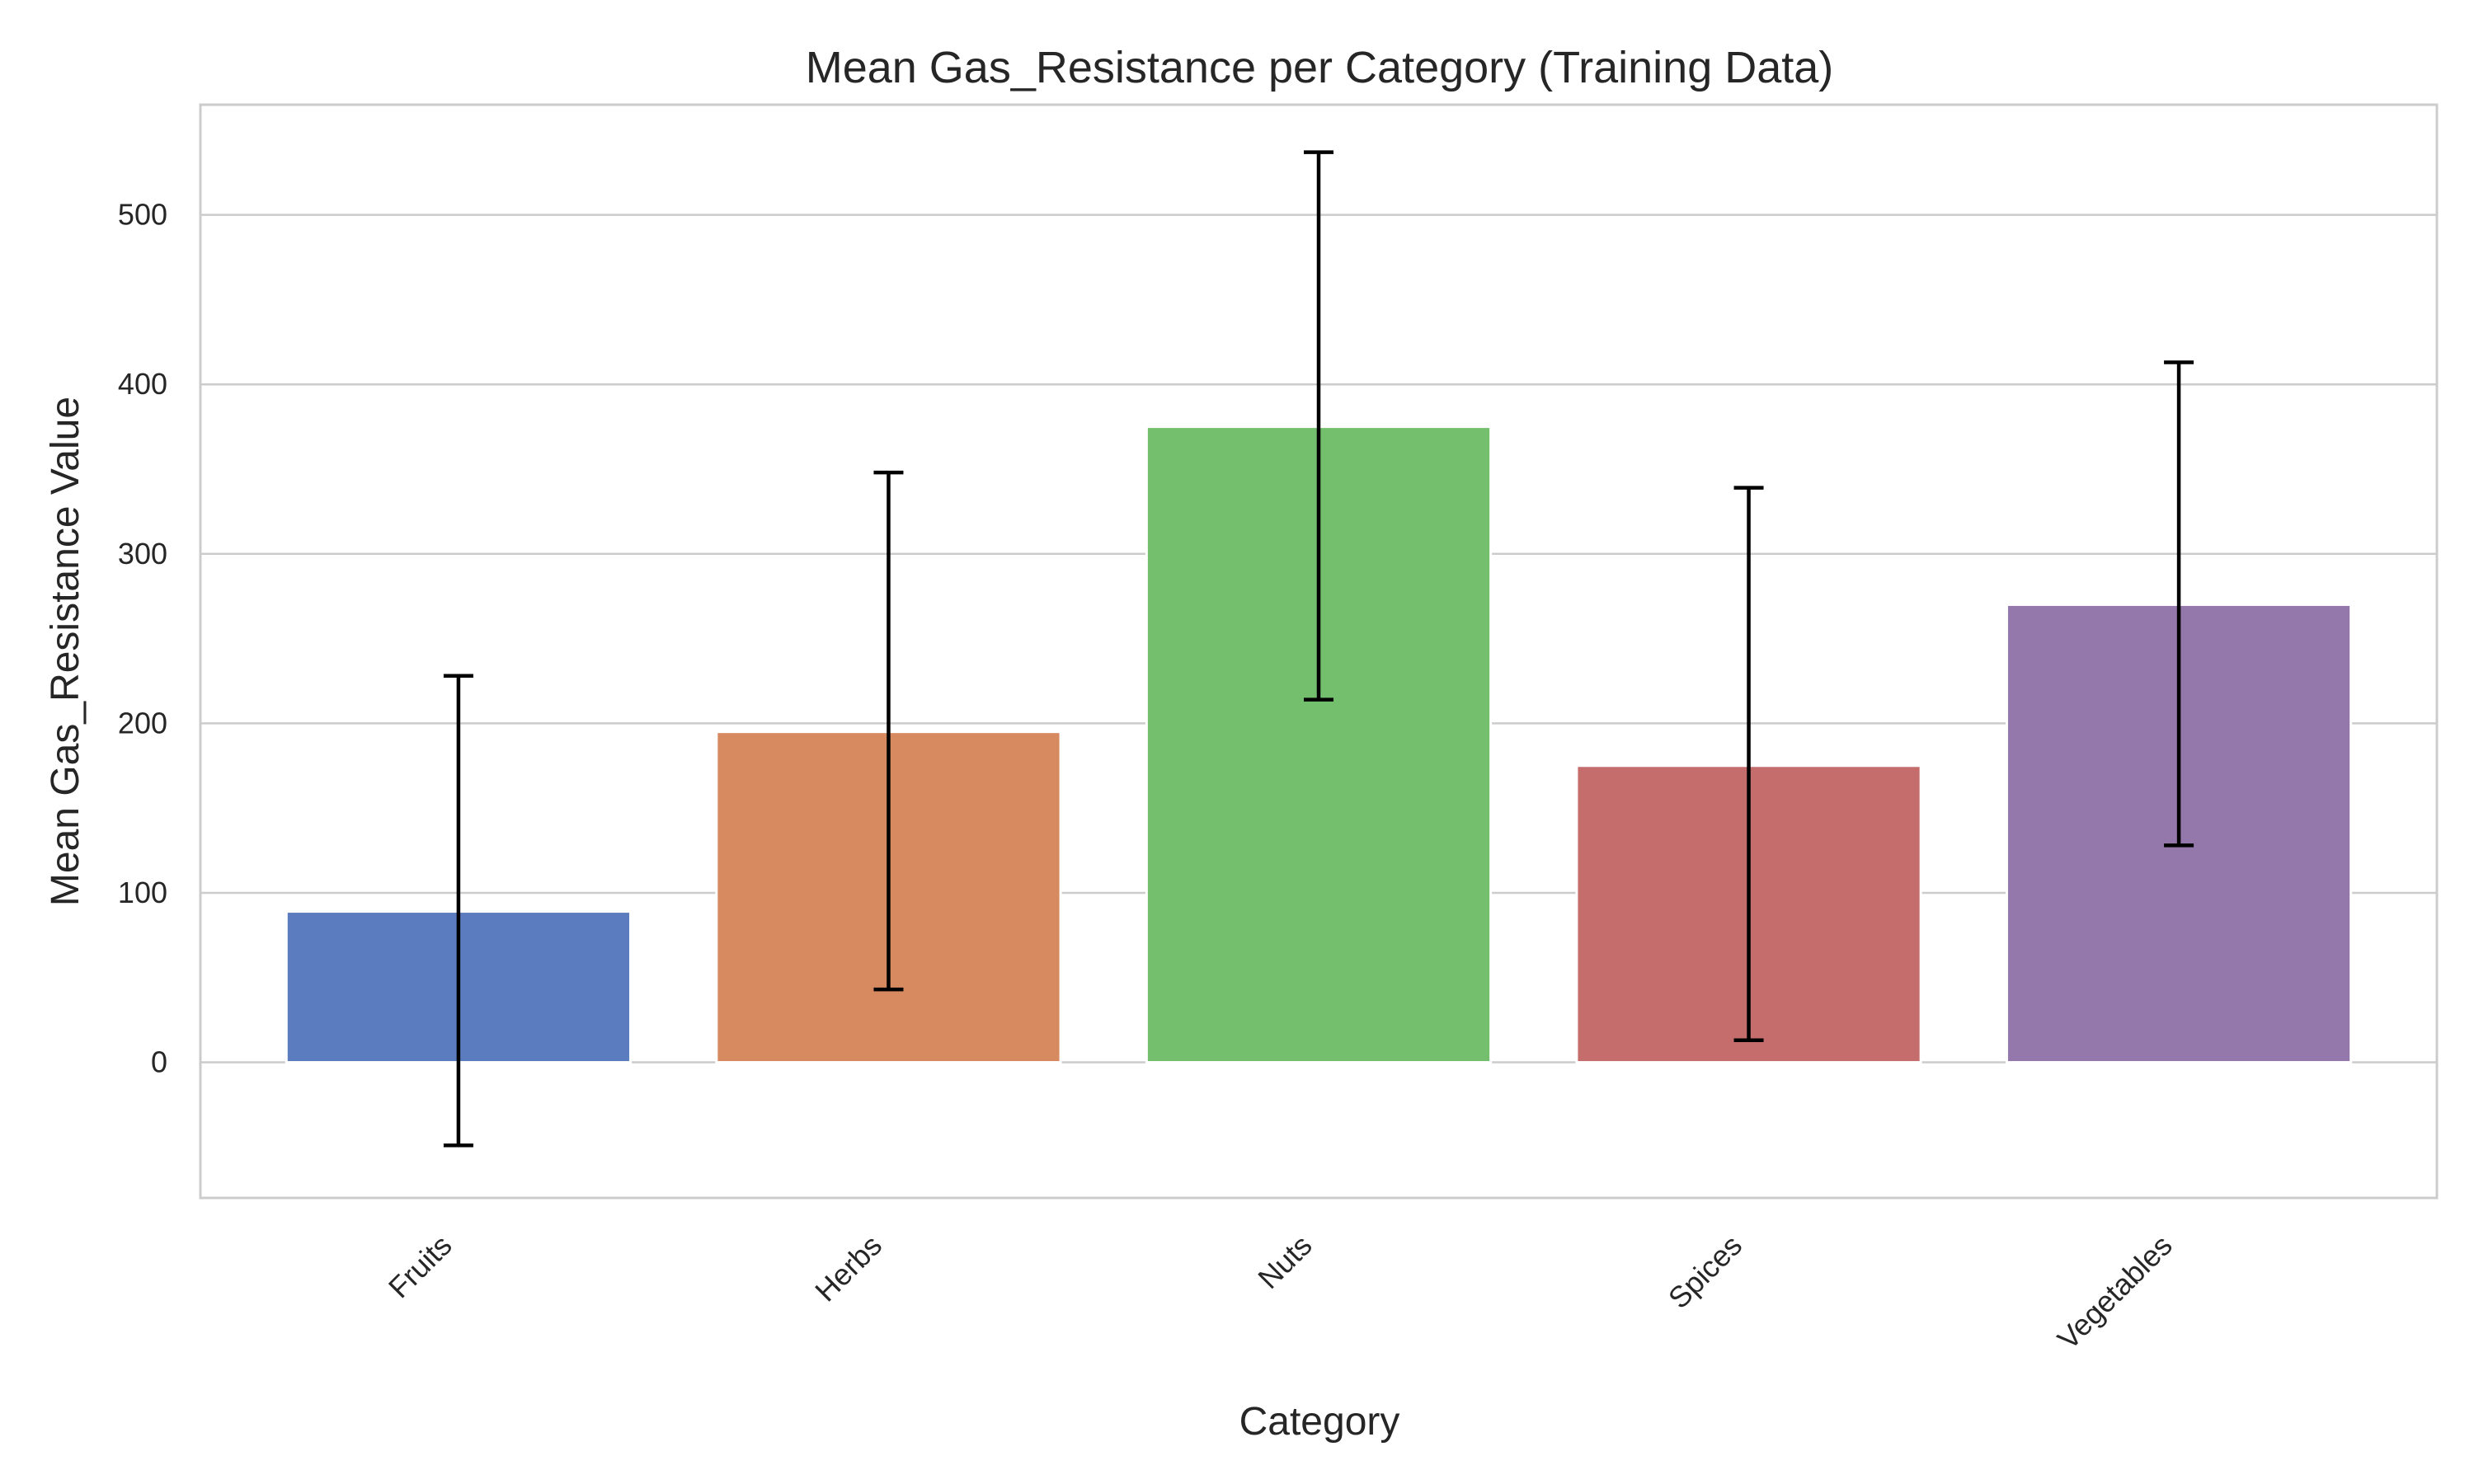 The height and width of the screenshot is (1484, 2474). I want to click on error-bar-vegetables, so click(2179, 604).